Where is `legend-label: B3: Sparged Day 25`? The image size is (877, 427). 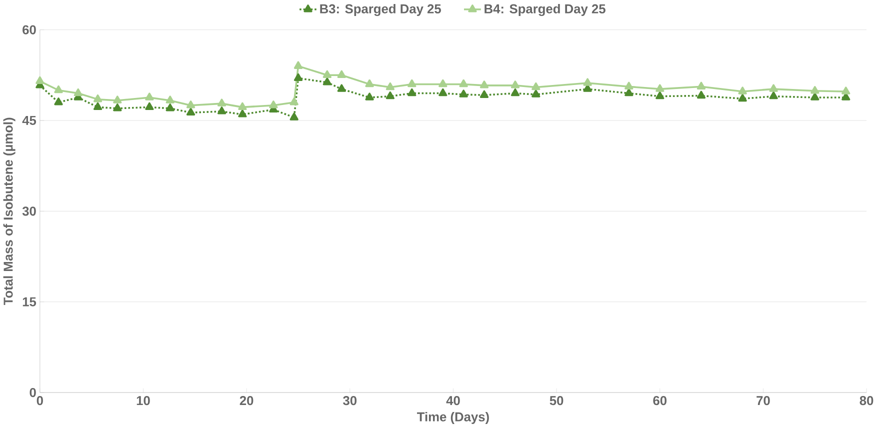
legend-label: B3: Sparged Day 25 is located at coordinates (380, 10).